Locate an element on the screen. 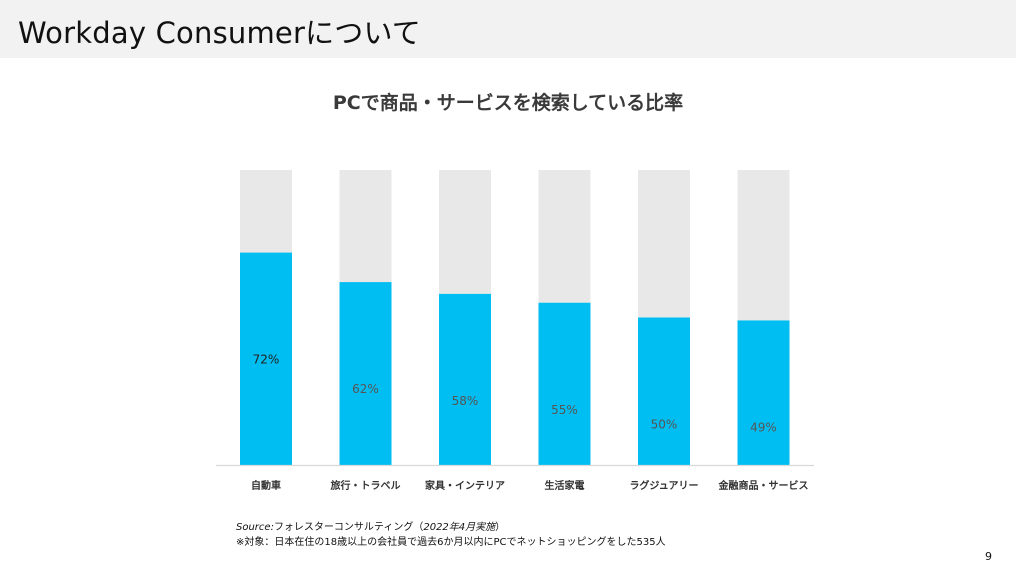 This screenshot has height=572, width=1016. header-band is located at coordinates (508, 29).